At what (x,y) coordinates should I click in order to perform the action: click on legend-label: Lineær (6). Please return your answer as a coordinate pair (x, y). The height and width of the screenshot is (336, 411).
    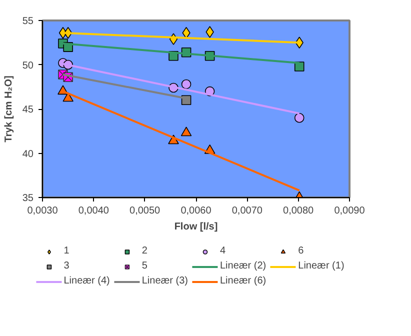
    Looking at the image, I should click on (243, 281).